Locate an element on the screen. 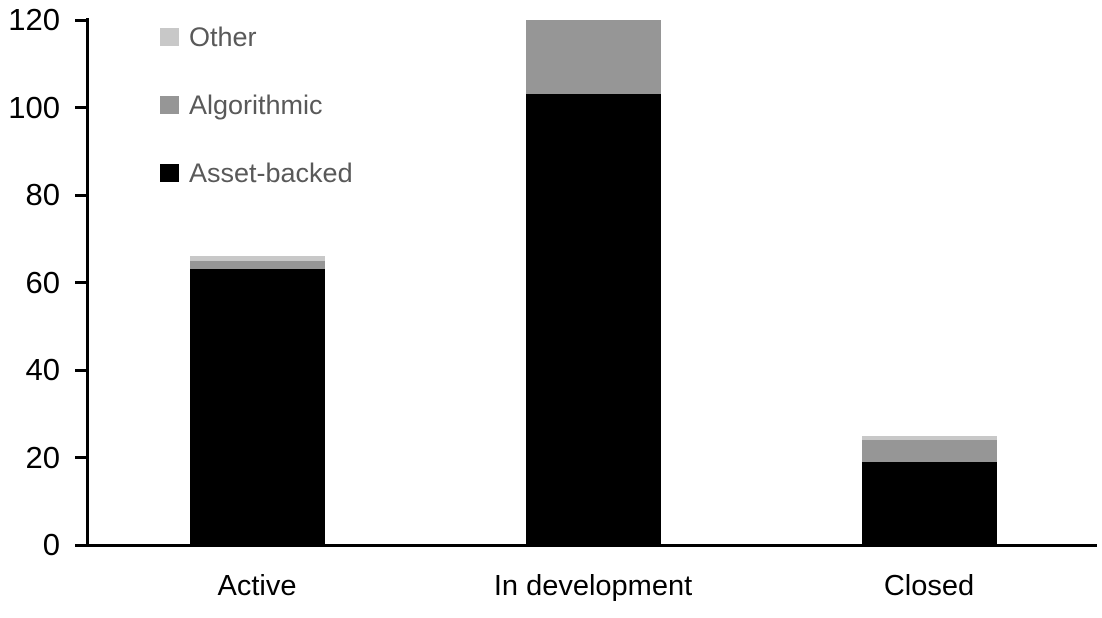 The height and width of the screenshot is (618, 1102). x-category-label: Active is located at coordinates (257, 586).